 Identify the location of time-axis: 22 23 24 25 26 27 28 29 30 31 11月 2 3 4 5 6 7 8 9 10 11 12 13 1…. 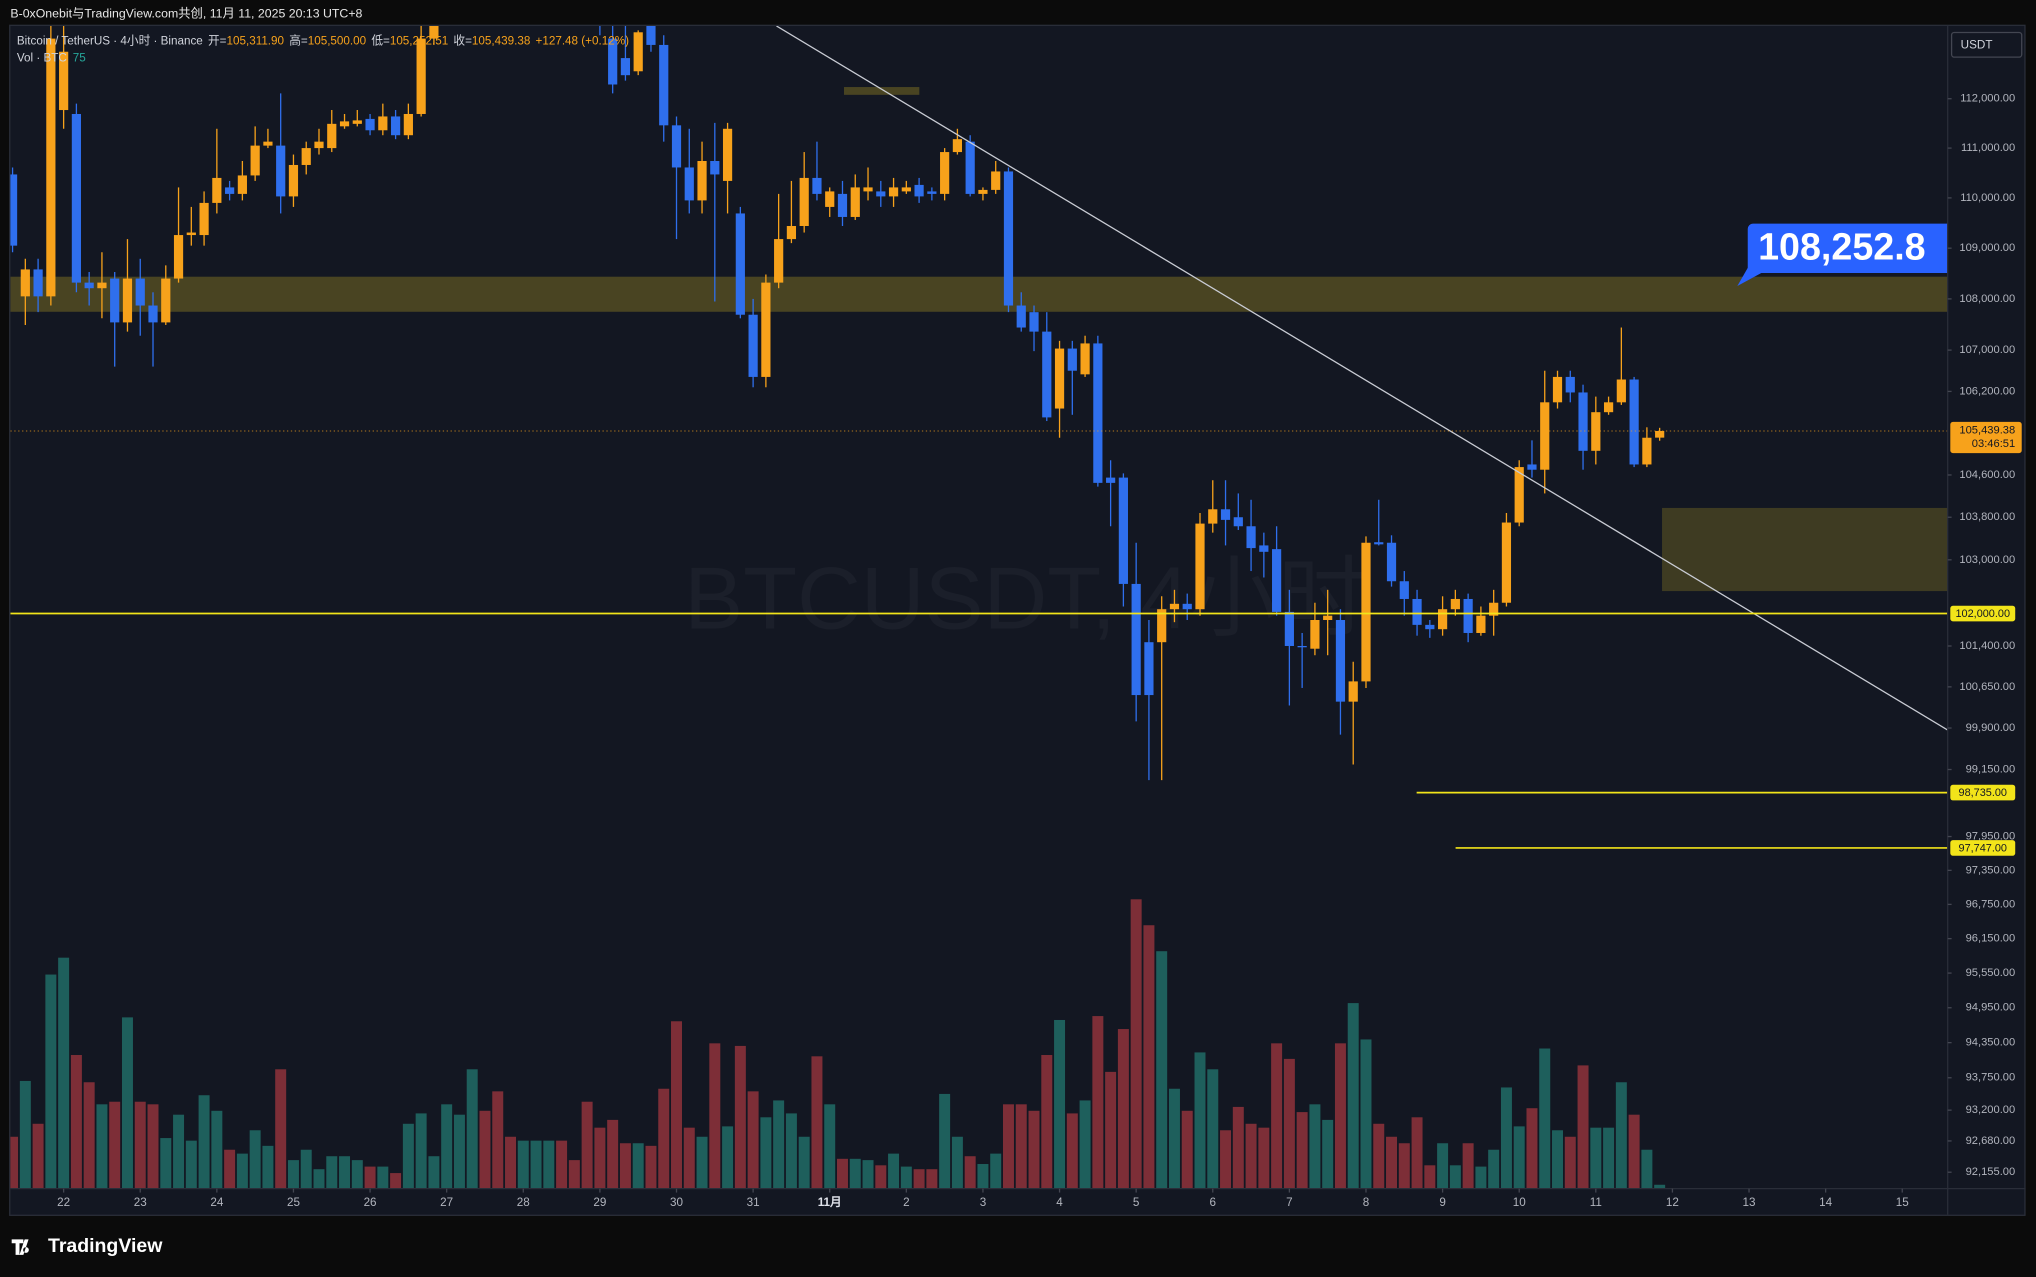
(983, 1198).